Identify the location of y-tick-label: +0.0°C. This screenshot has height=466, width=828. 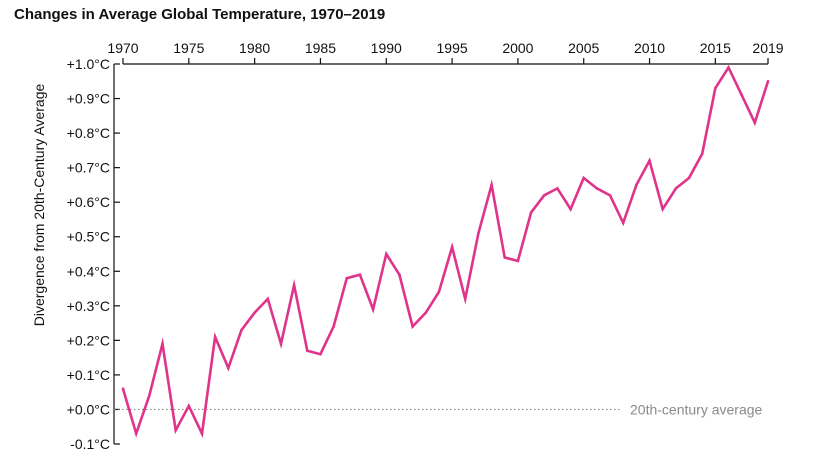
(88, 409).